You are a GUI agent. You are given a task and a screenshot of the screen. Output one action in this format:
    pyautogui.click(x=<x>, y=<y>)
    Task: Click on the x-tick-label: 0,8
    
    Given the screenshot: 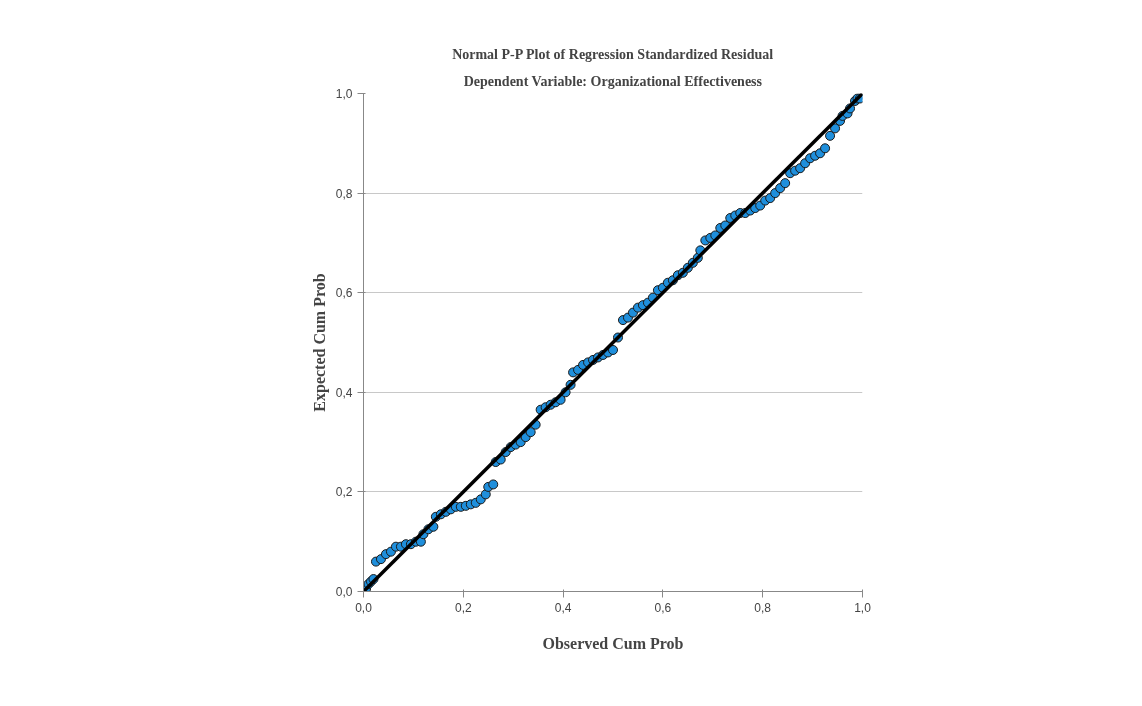 What is the action you would take?
    pyautogui.click(x=763, y=607)
    